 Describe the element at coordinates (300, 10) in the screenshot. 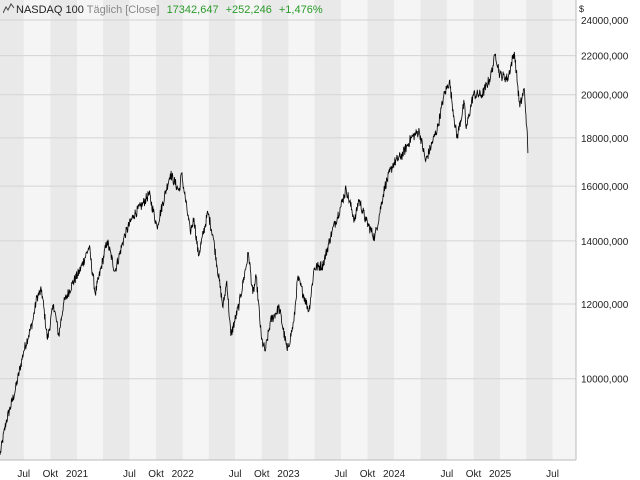

I see `change-percent: +1,476%` at that location.